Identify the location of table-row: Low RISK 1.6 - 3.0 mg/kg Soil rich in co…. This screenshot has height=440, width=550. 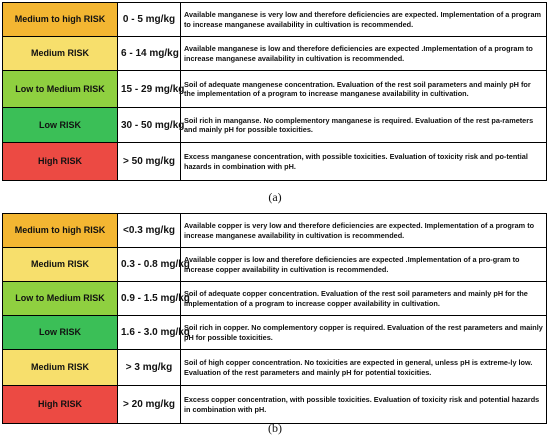
(274, 332).